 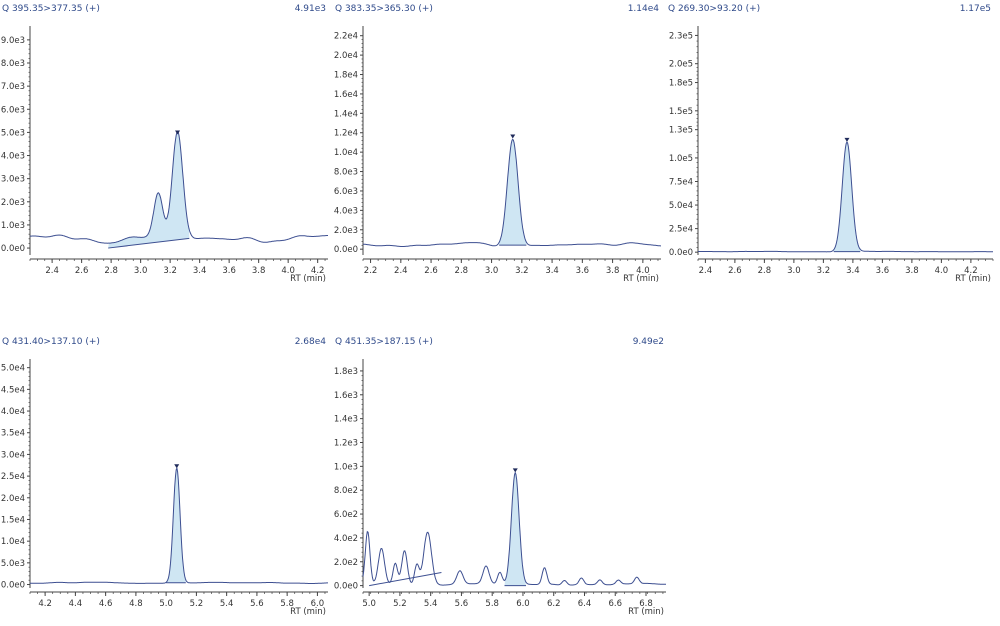 What do you see at coordinates (681, 36) in the screenshot?
I see `y-tick-label: 2.3e5` at bounding box center [681, 36].